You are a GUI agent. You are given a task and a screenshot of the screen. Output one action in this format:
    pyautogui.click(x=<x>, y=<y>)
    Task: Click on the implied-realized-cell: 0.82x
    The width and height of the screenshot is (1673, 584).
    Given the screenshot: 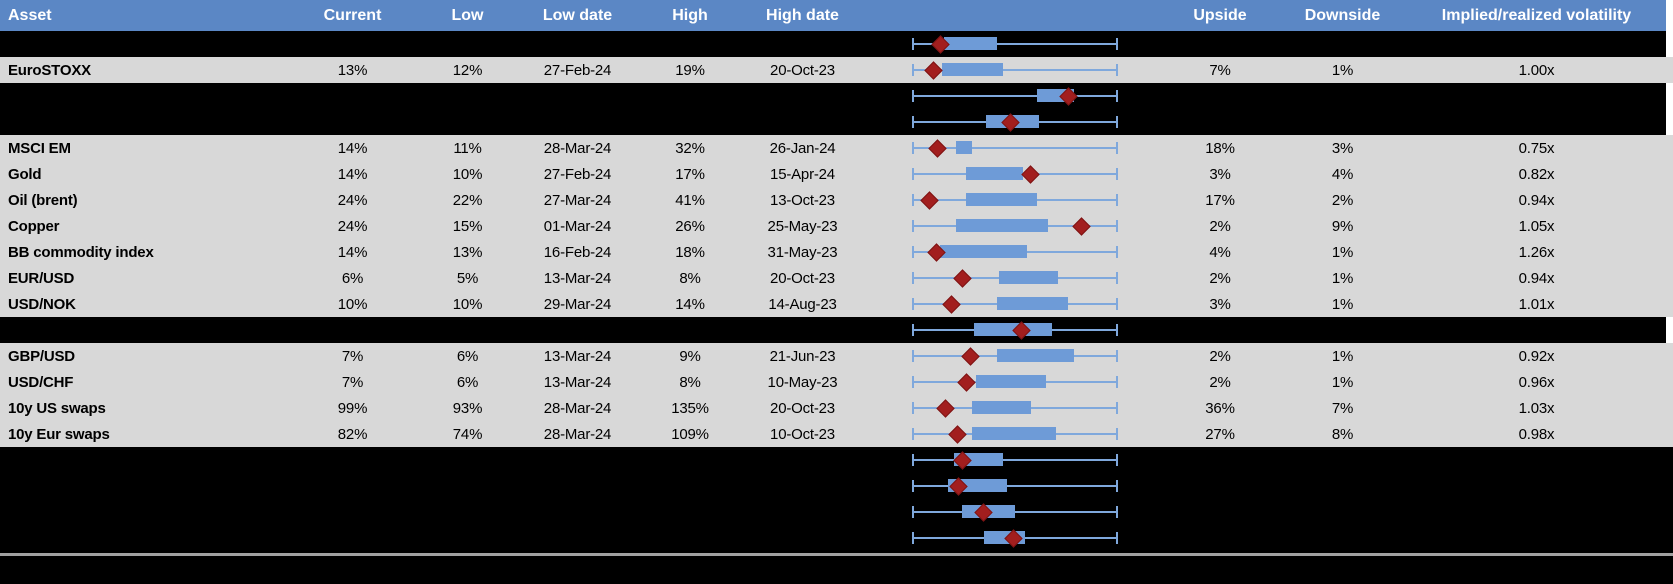 What is the action you would take?
    pyautogui.click(x=1536, y=174)
    